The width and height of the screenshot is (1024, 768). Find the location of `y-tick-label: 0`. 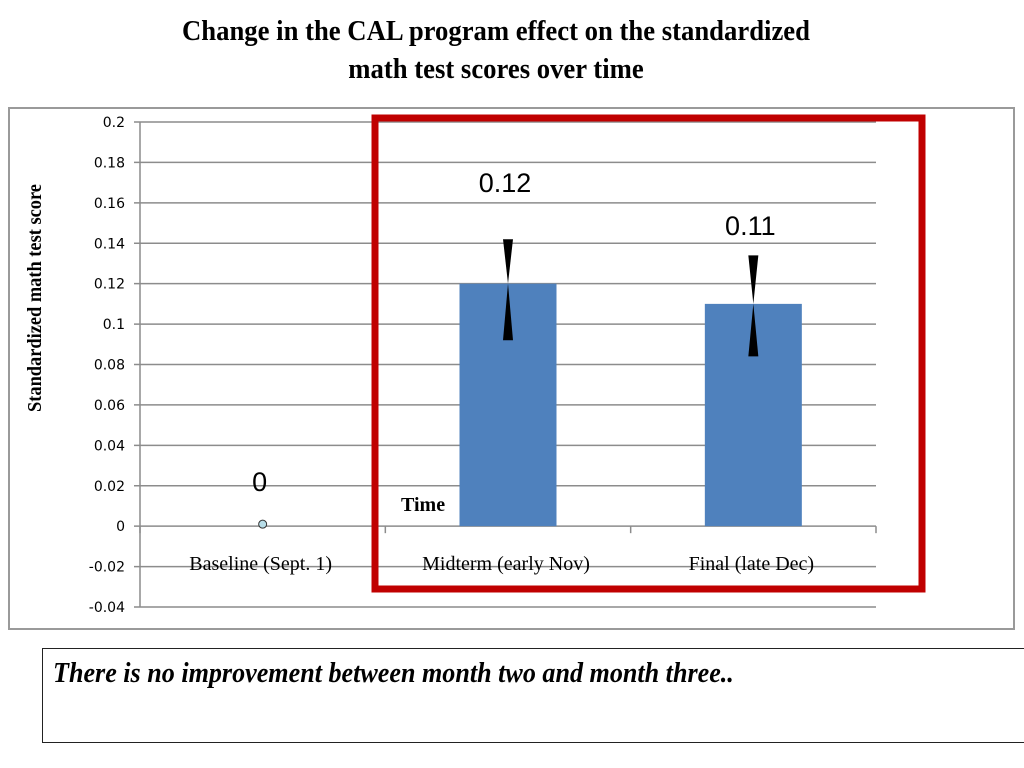

y-tick-label: 0 is located at coordinates (120, 527).